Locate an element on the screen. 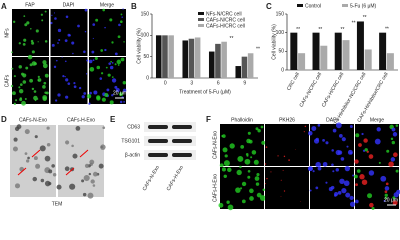  panel-letter: F is located at coordinates (208, 119).